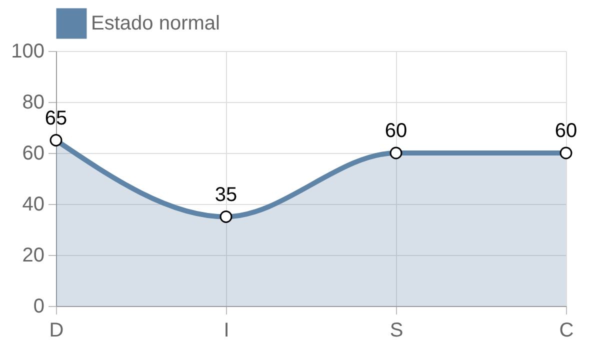 Image resolution: width=594 pixels, height=348 pixels. I want to click on data-label: 65, so click(56, 118).